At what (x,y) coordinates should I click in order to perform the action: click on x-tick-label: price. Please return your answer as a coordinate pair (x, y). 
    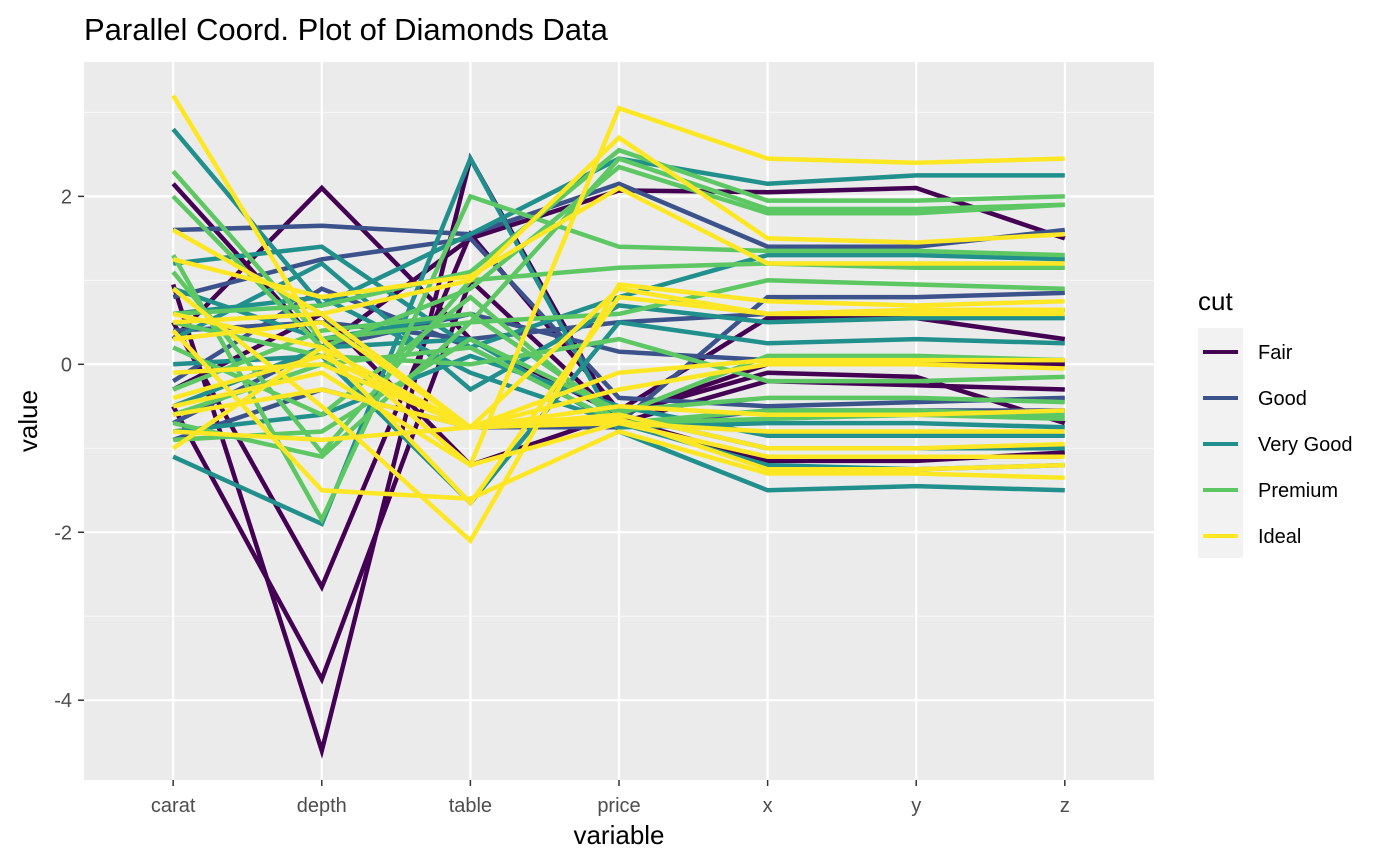
    Looking at the image, I should click on (618, 806).